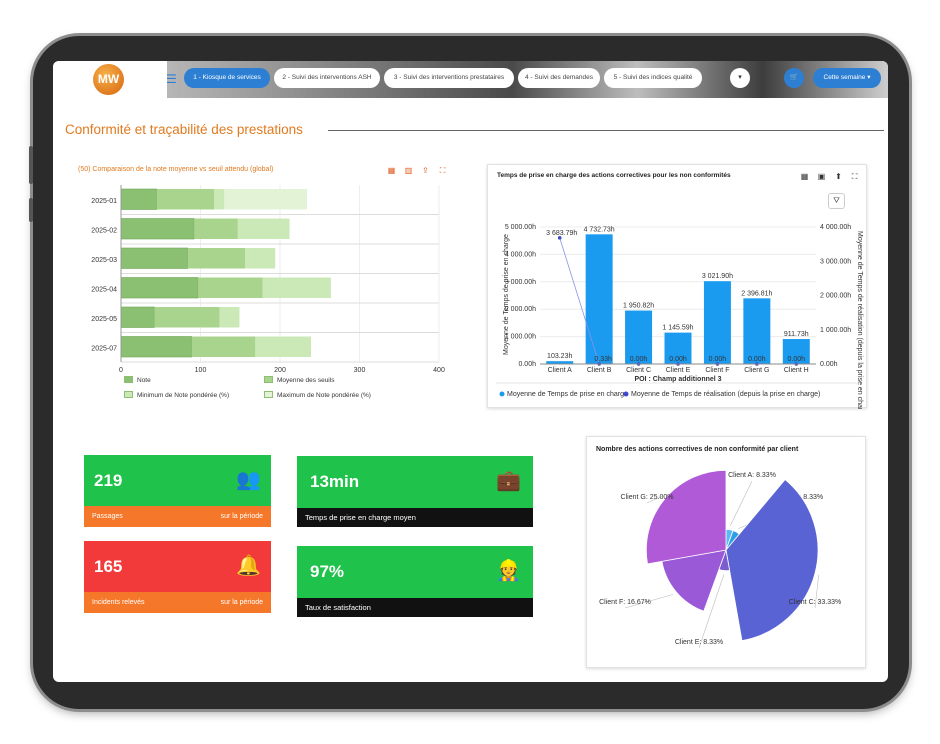  I want to click on tab-interventions-ash: 2 - Suivi des interventions ASH, so click(327, 78).